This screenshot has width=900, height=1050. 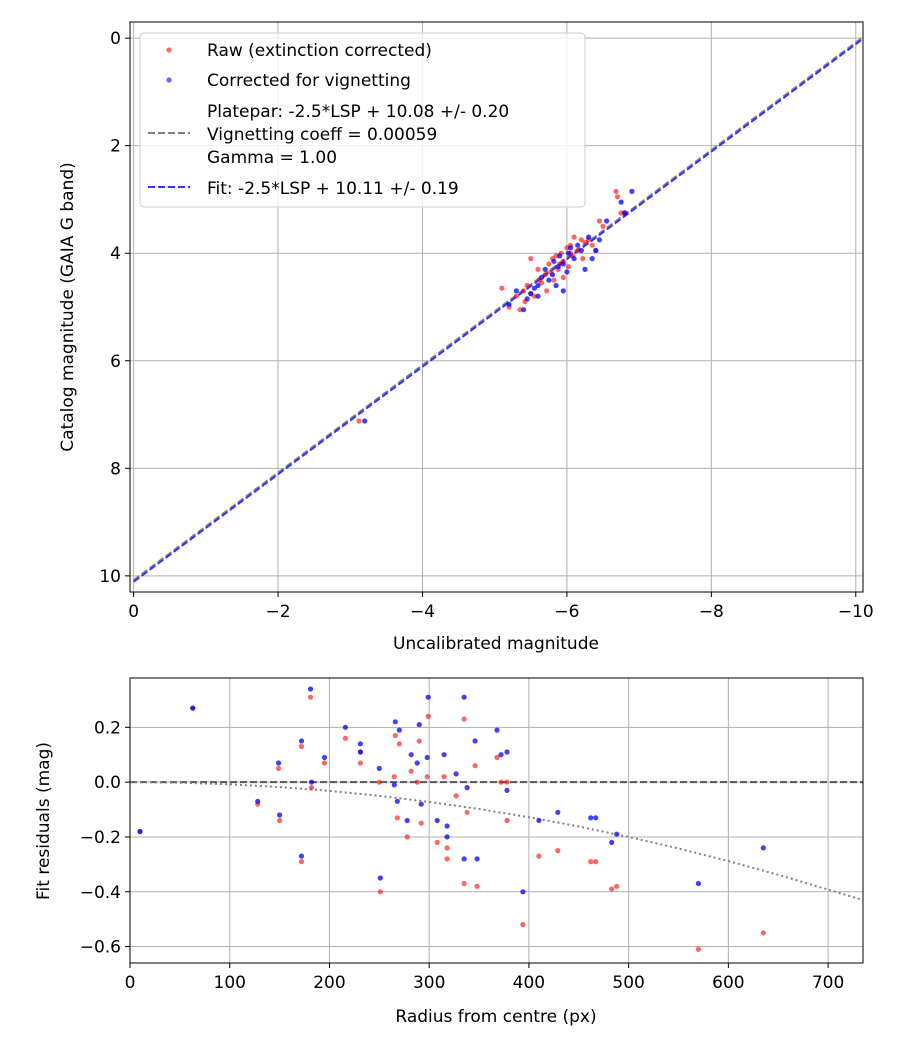 I want to click on legend-box, so click(x=362, y=120).